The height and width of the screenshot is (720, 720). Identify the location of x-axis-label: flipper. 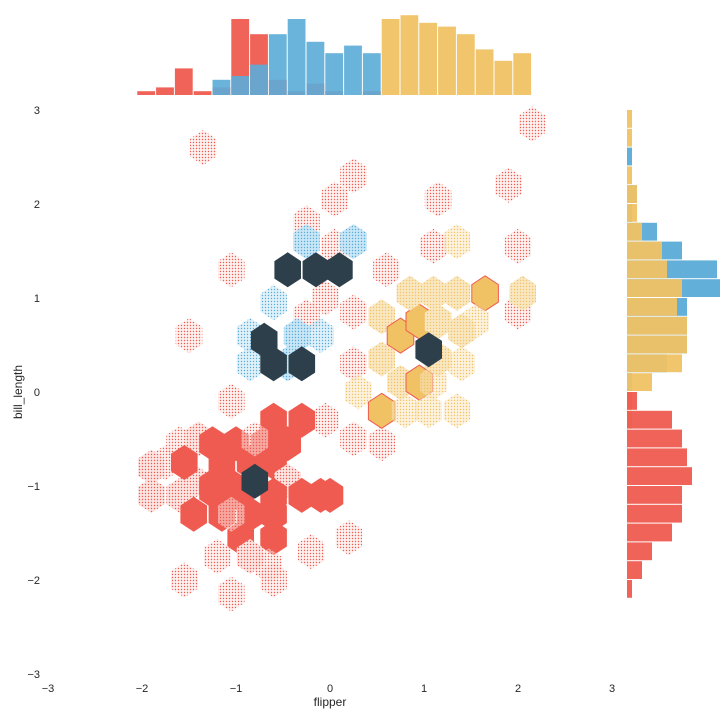
(330, 702).